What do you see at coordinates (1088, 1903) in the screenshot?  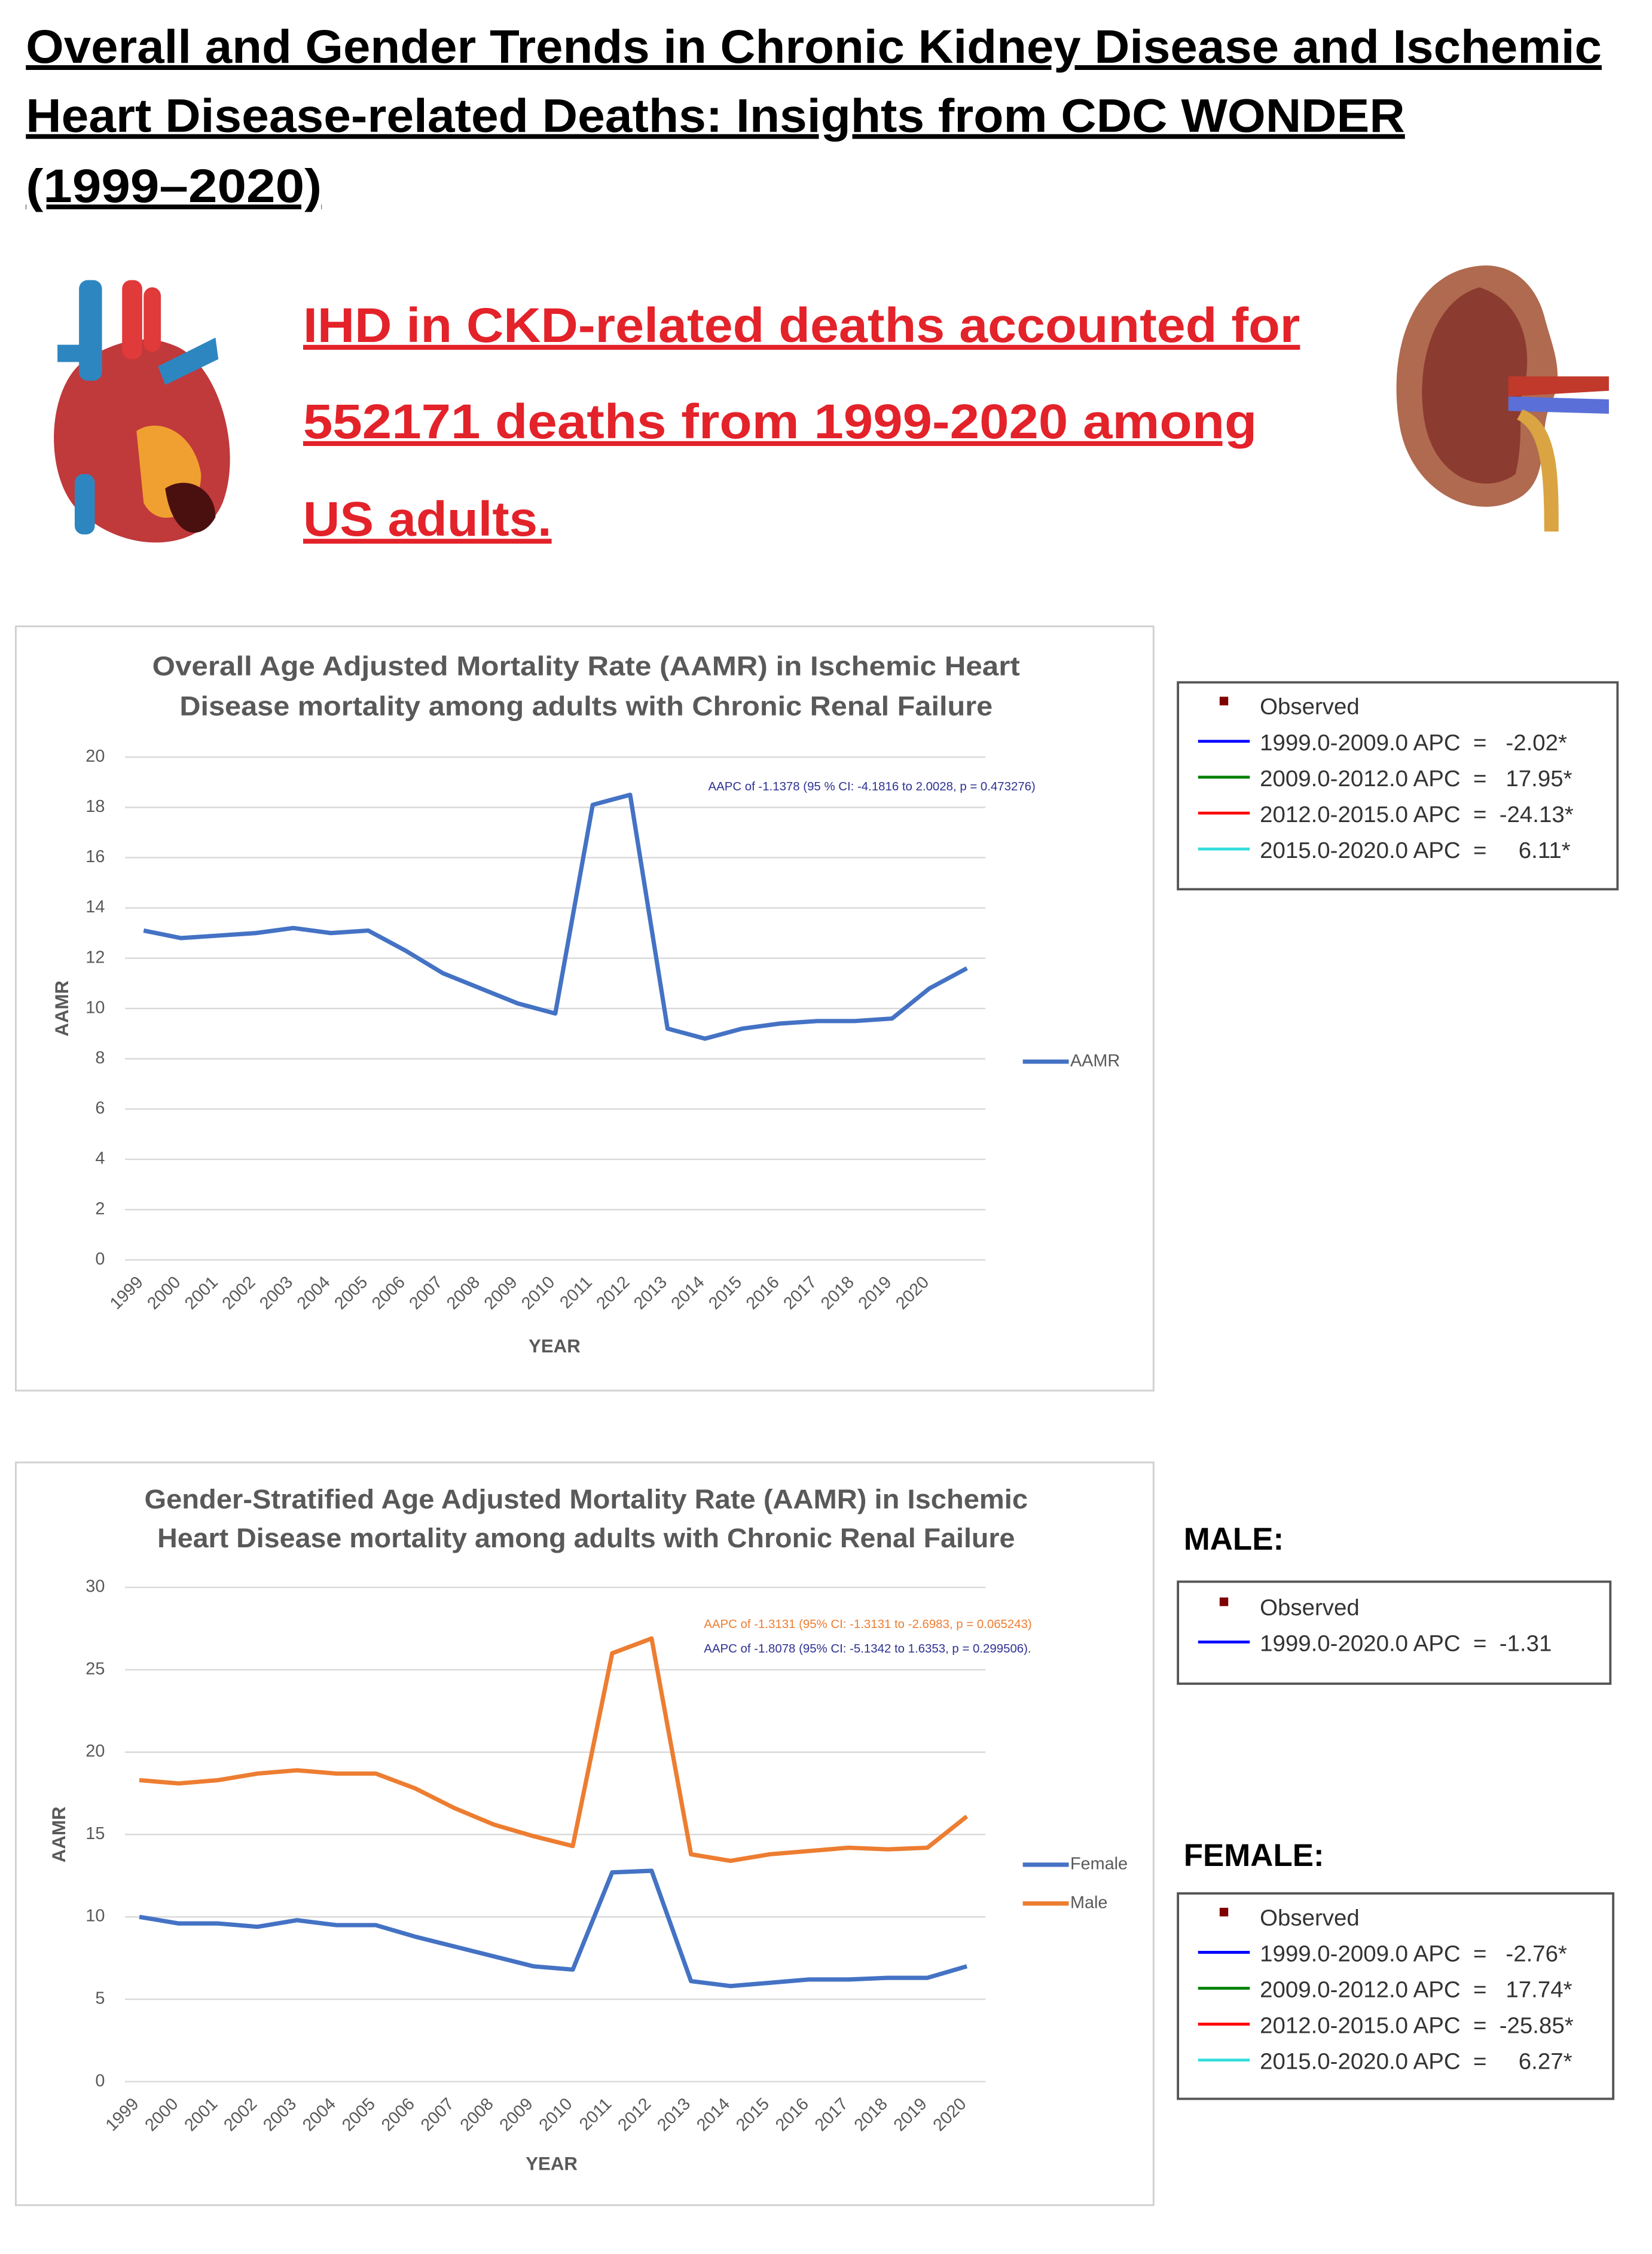 I see `legend-label: Male` at bounding box center [1088, 1903].